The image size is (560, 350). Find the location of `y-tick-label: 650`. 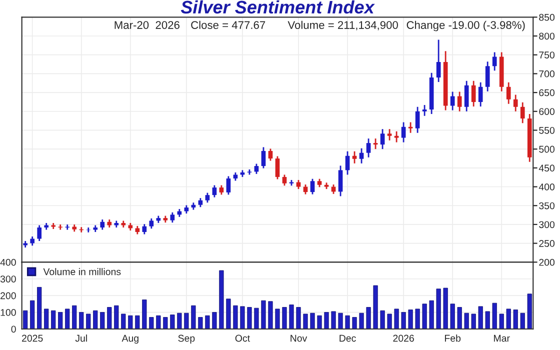

y-tick-label: 650 is located at coordinates (547, 92).